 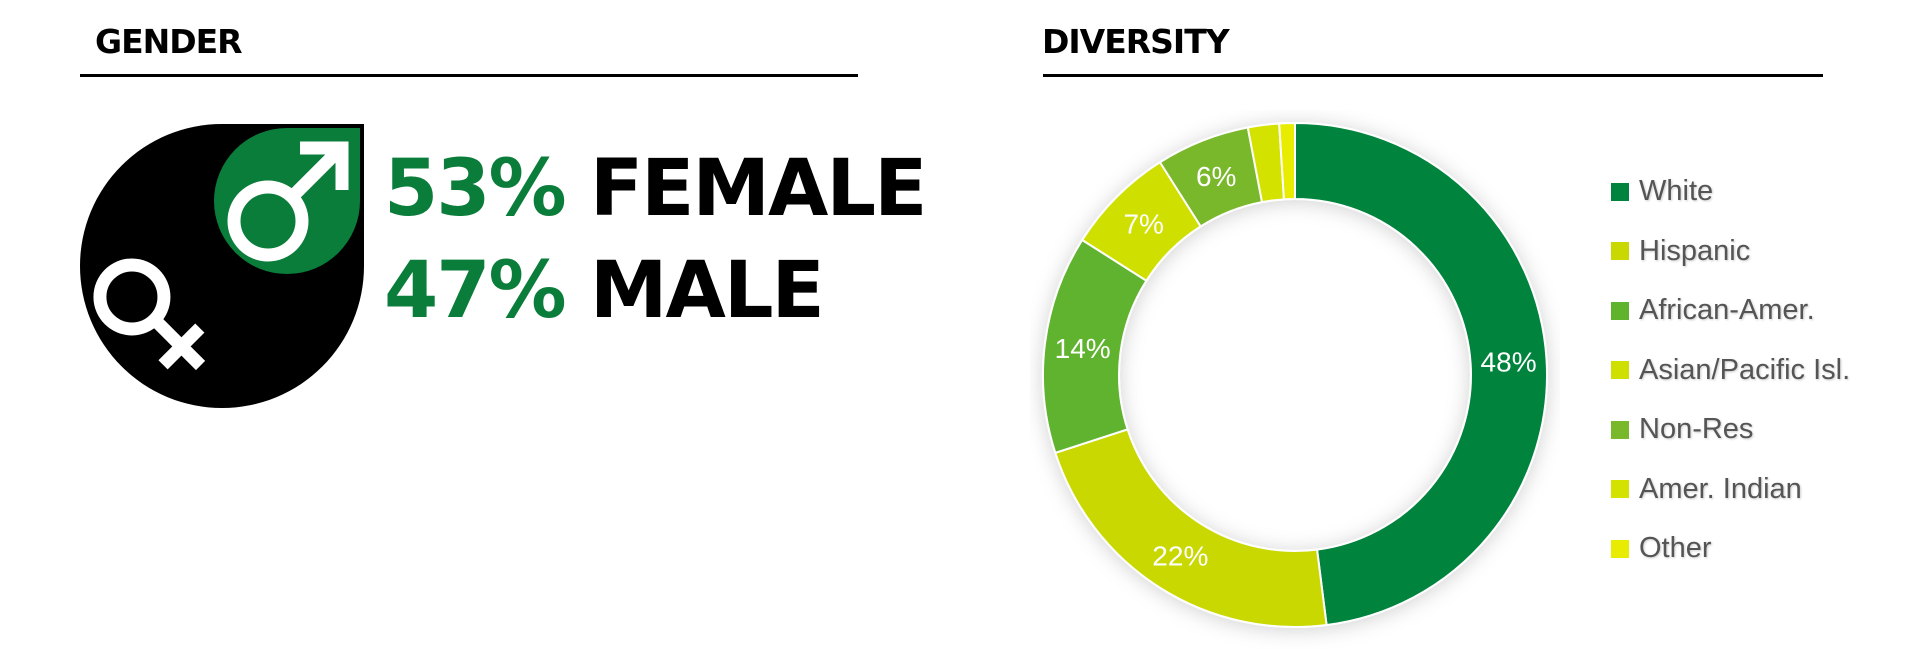 I want to click on slice-label-african-amer: 14%, so click(x=1083, y=348).